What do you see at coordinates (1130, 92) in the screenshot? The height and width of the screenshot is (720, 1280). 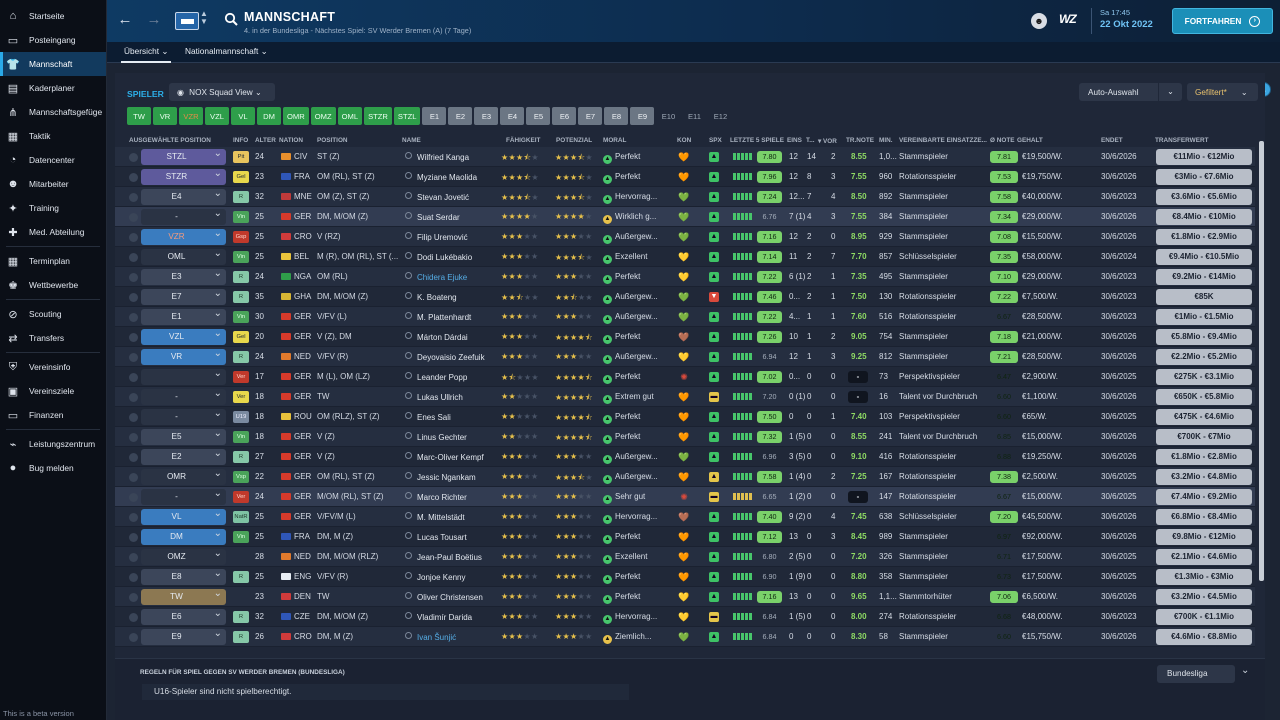 I see `auto-select-button: Auto-Auswahl ⌄` at bounding box center [1130, 92].